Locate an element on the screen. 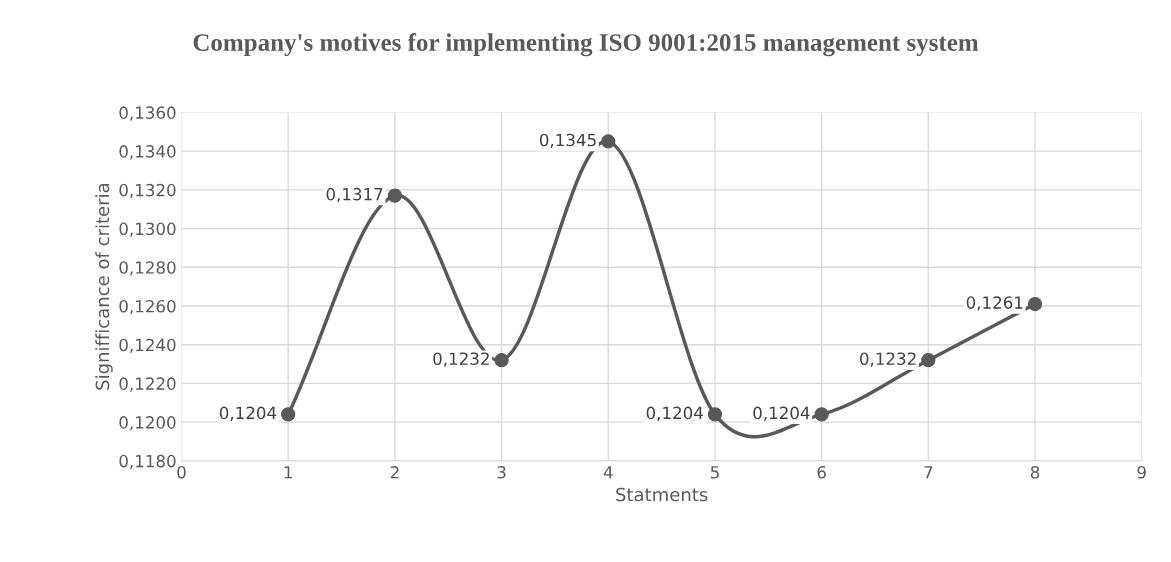  x-tick-label: 2 is located at coordinates (394, 472).